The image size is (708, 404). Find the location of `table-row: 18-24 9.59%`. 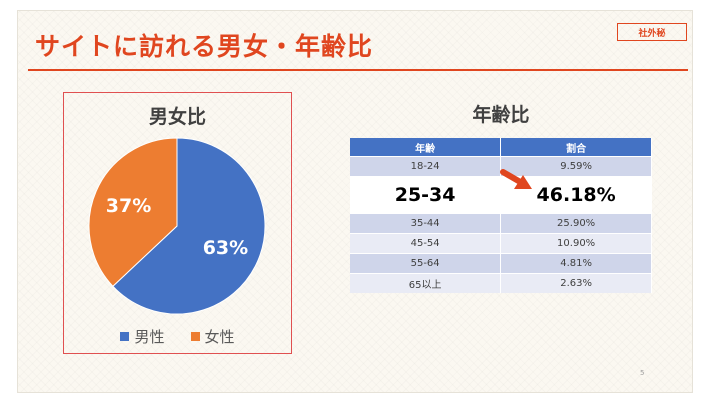

table-row: 18-24 9.59% is located at coordinates (501, 166).